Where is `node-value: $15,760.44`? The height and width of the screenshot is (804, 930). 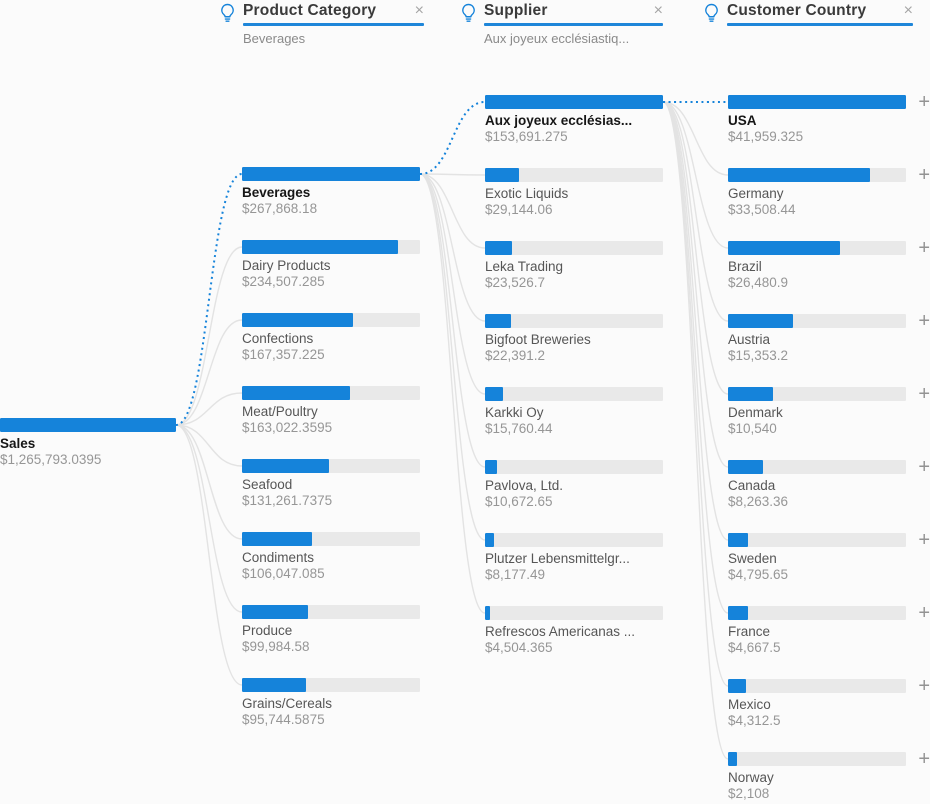 node-value: $15,760.44 is located at coordinates (519, 428).